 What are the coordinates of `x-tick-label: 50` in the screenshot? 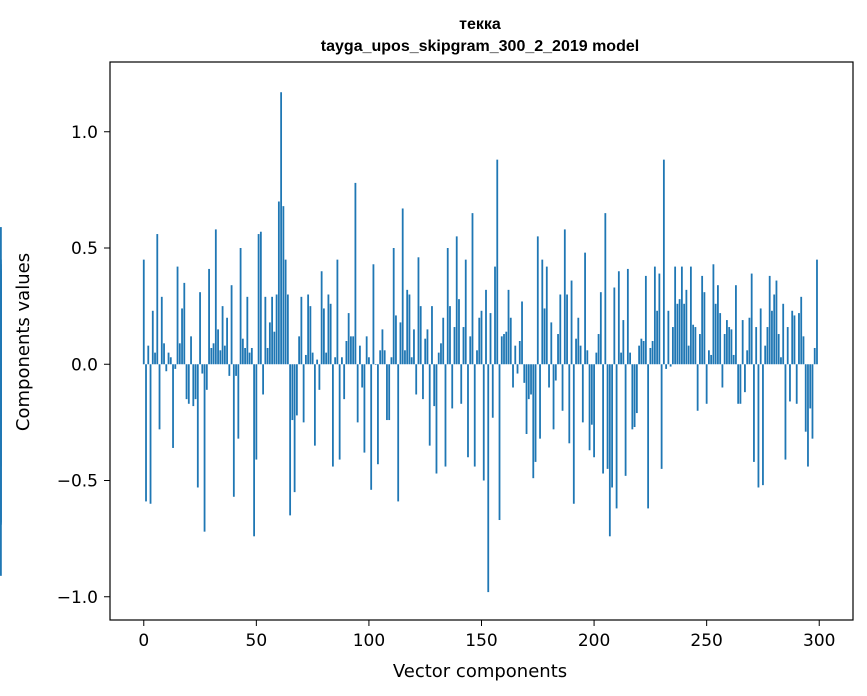 It's located at (257, 641).